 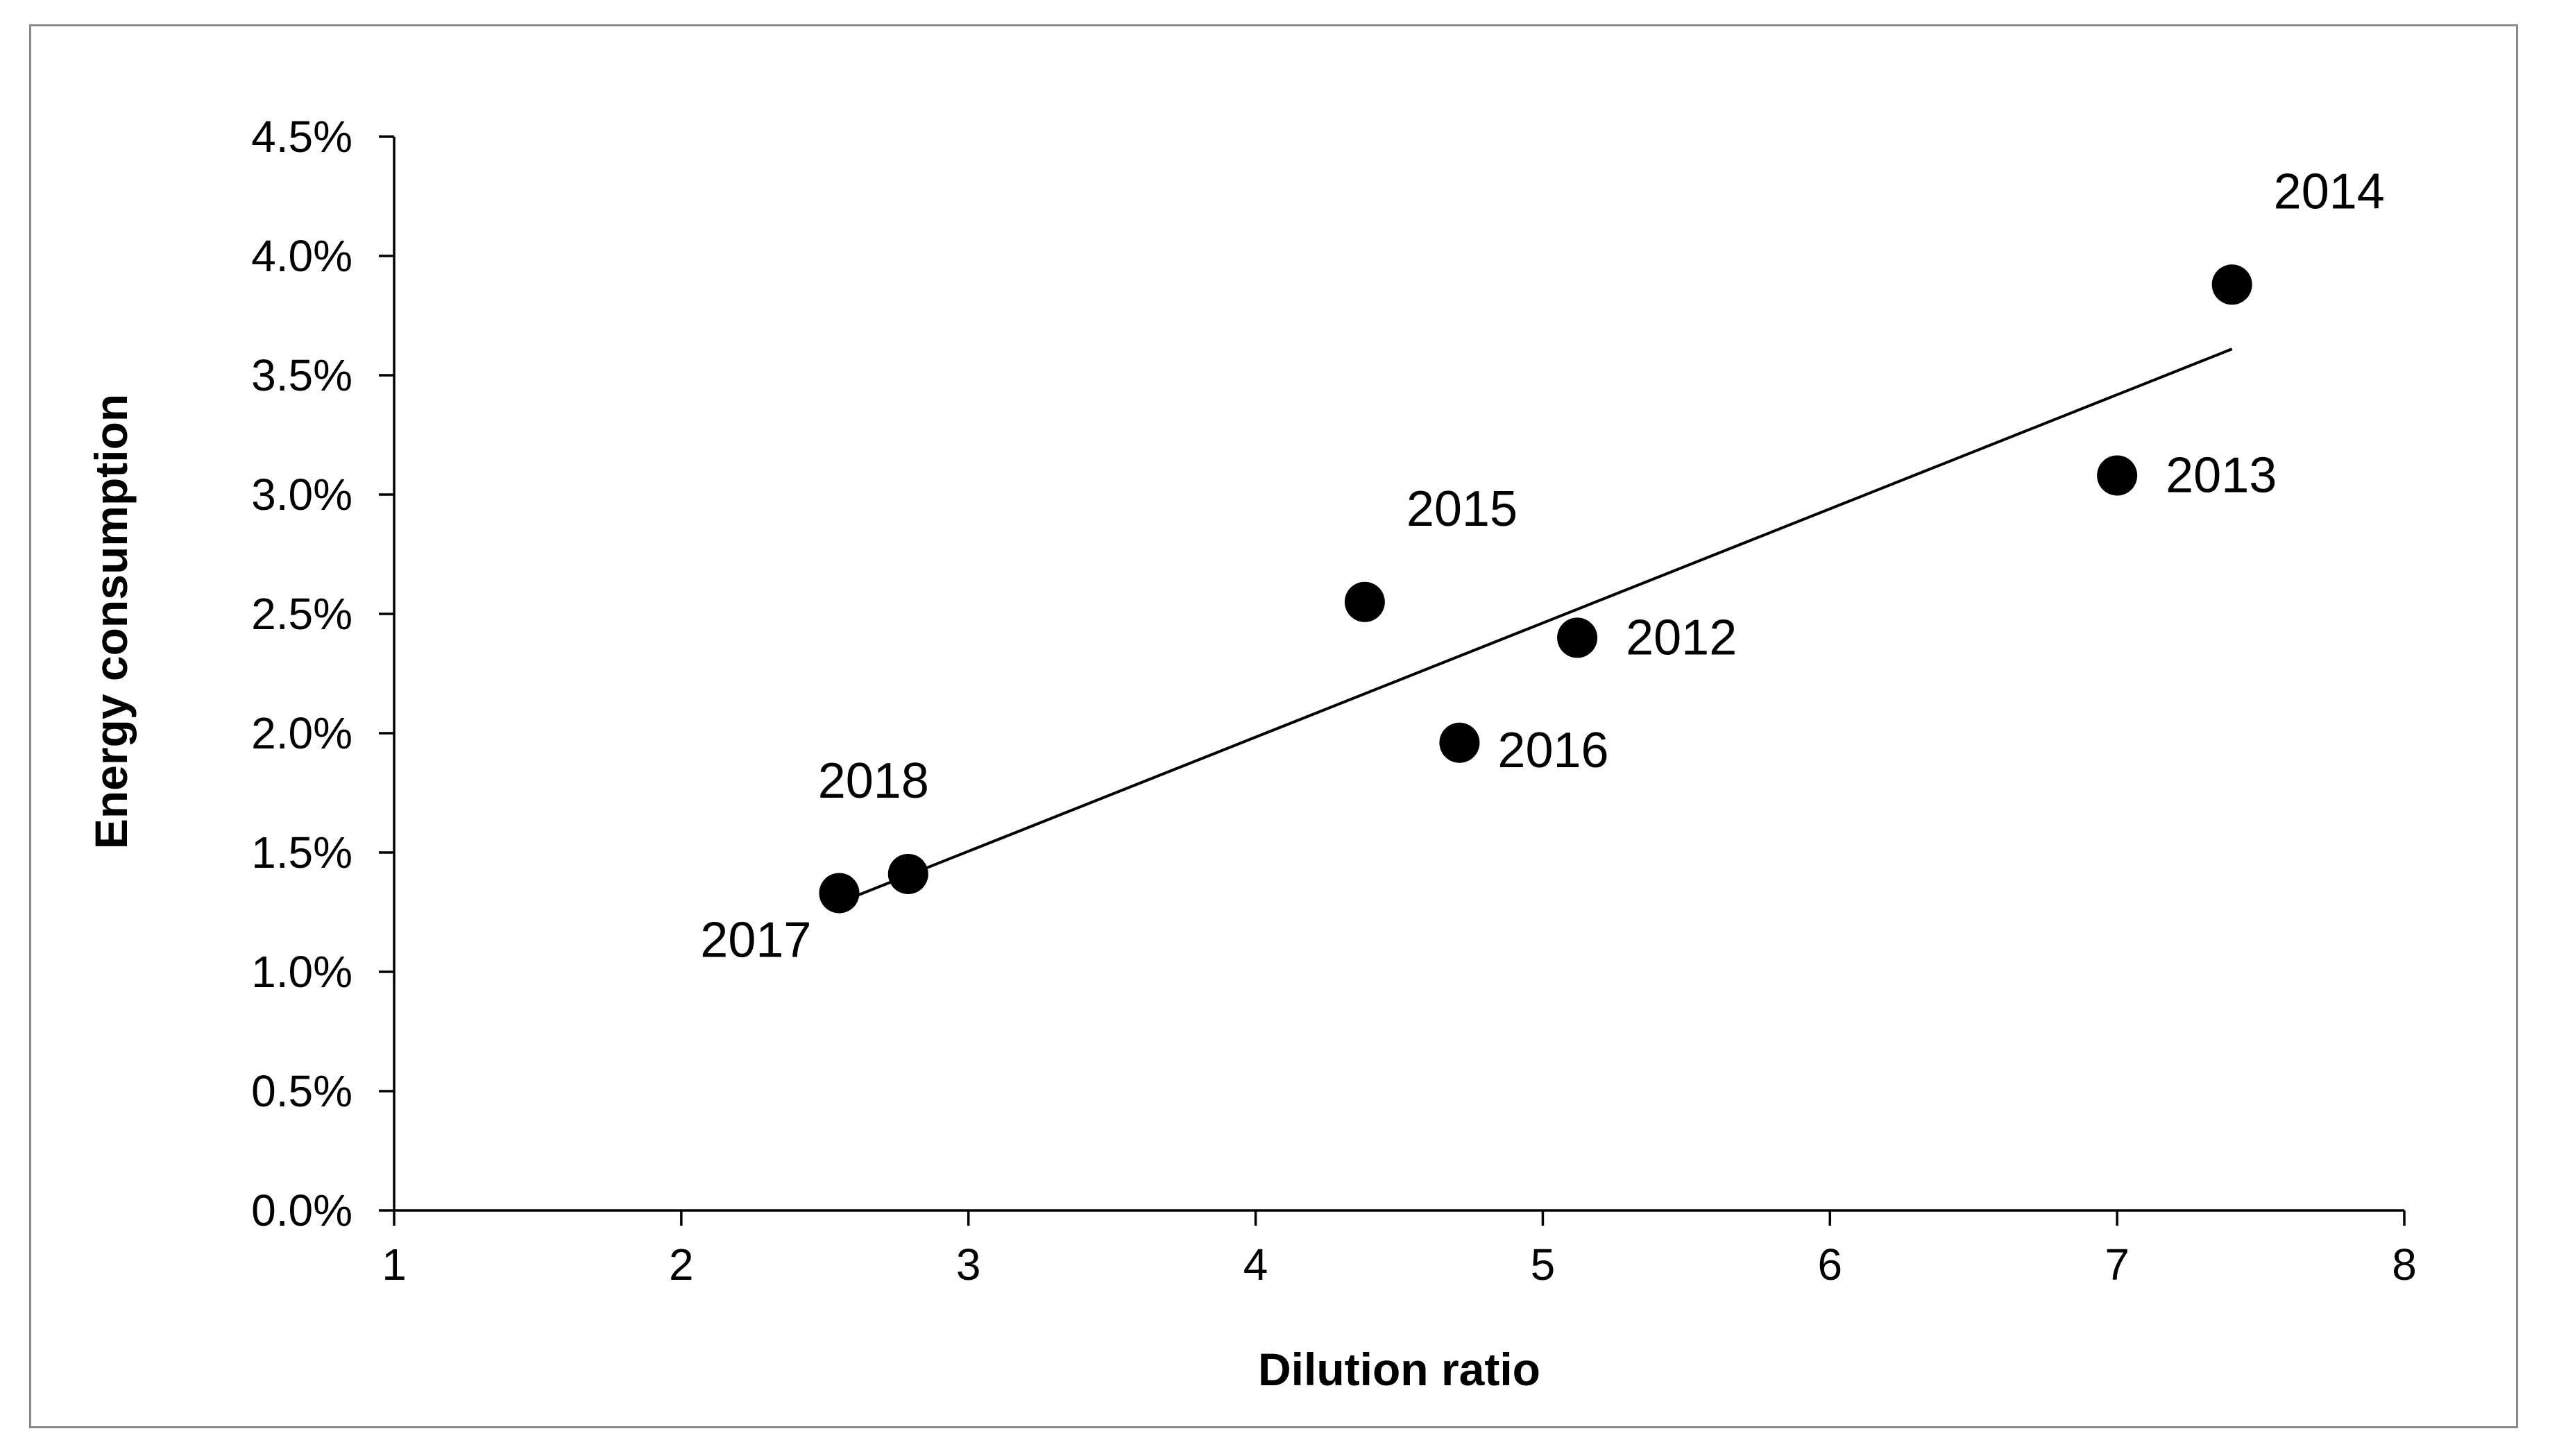 What do you see at coordinates (301, 614) in the screenshot?
I see `y-tick-label: 2.5%` at bounding box center [301, 614].